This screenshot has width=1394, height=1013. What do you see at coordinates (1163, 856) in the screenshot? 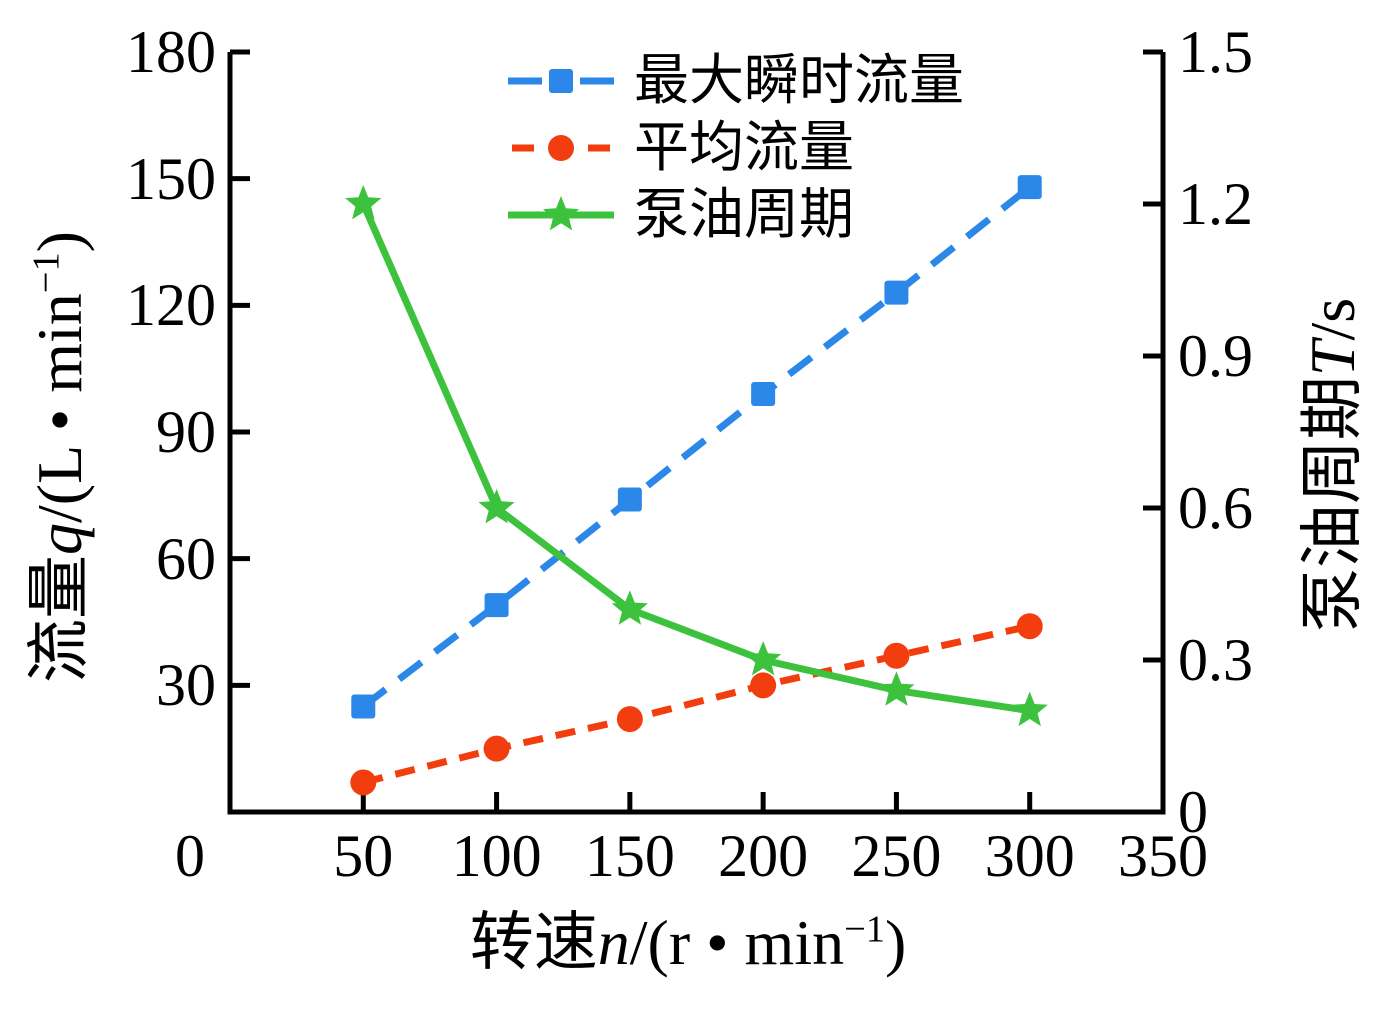
I see `x-tick-label: 350` at bounding box center [1163, 856].